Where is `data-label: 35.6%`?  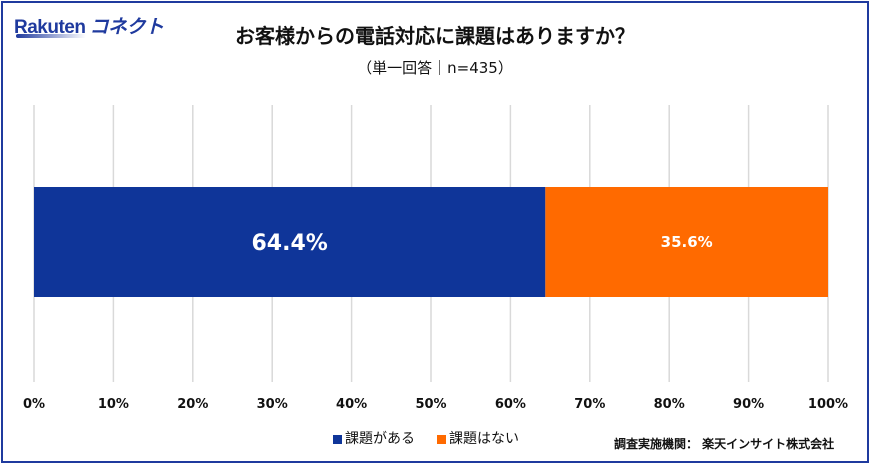 data-label: 35.6% is located at coordinates (687, 242).